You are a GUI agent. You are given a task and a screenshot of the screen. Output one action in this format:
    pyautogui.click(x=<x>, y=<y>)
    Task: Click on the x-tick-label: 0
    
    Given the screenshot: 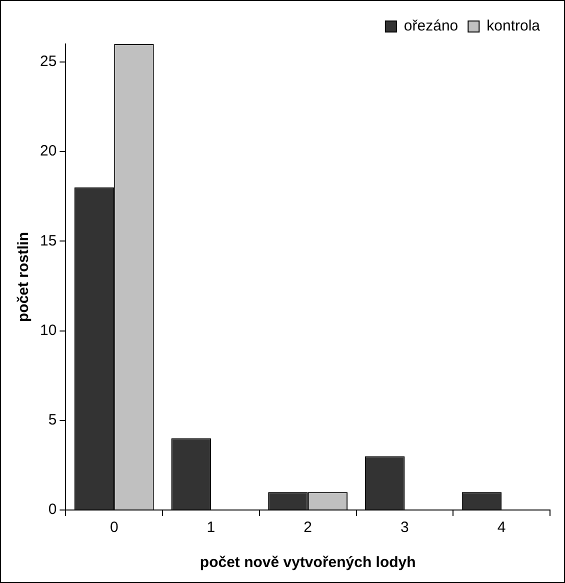 What is the action you would take?
    pyautogui.click(x=114, y=527)
    